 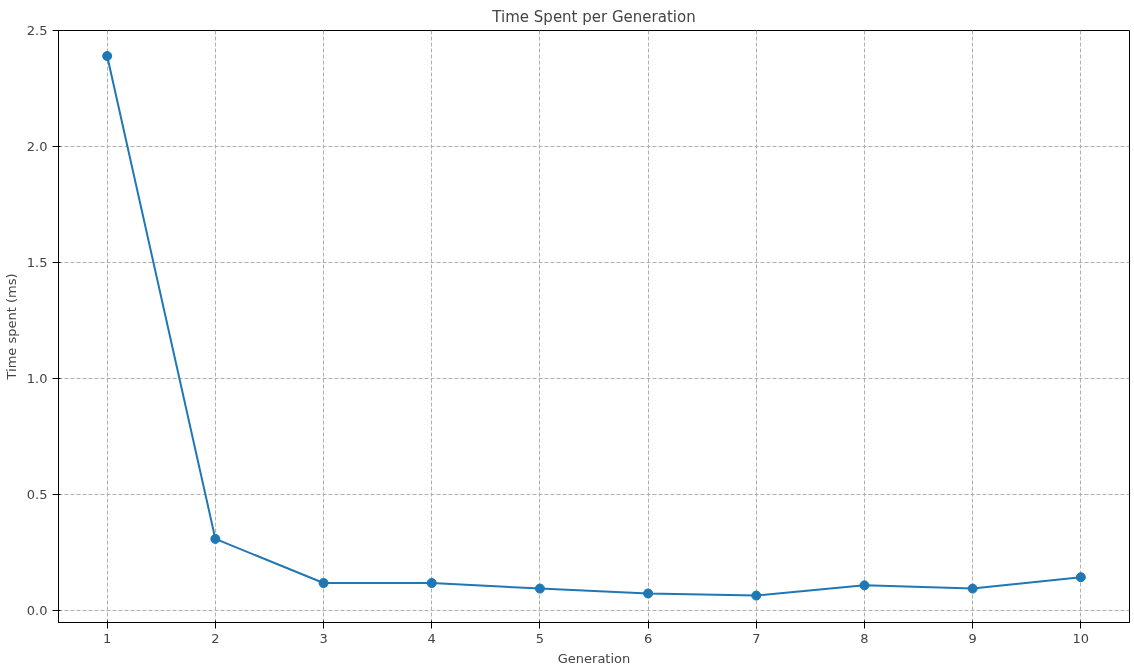 What do you see at coordinates (37, 379) in the screenshot?
I see `y-tick-label: 1.0` at bounding box center [37, 379].